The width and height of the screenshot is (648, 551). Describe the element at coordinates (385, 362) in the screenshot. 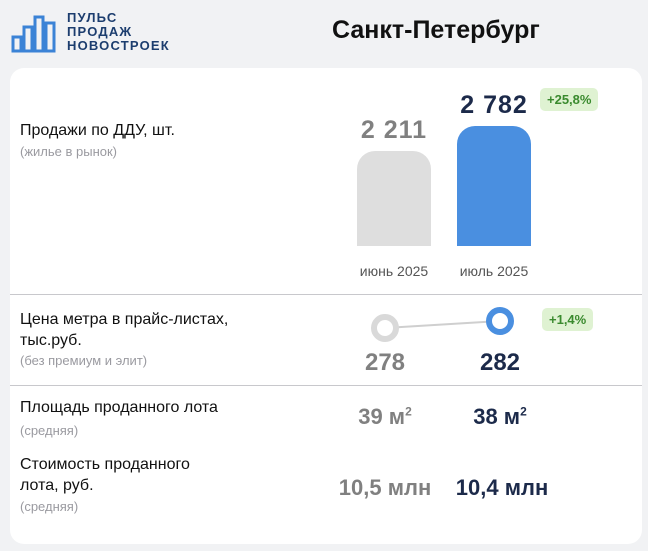

I see `price-previous-value: 278` at that location.